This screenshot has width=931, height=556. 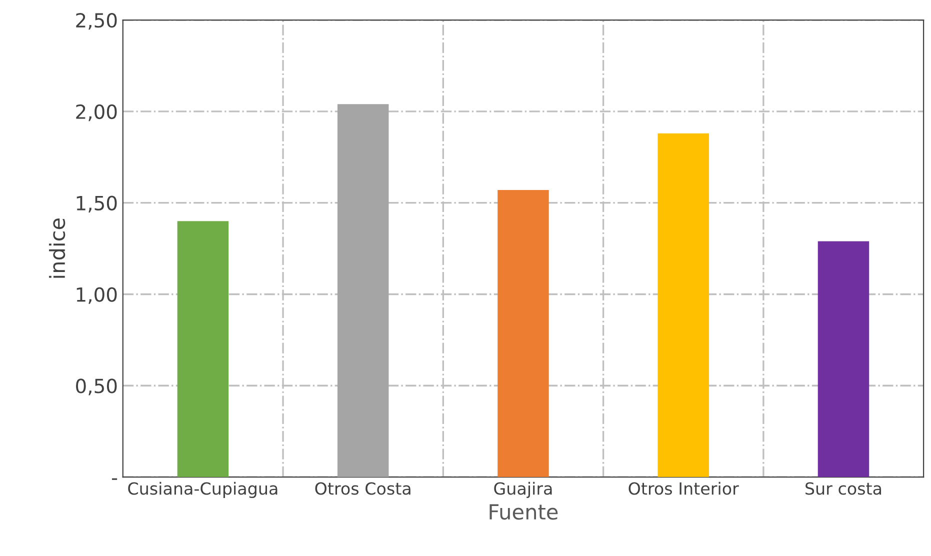 What do you see at coordinates (683, 488) in the screenshot?
I see `x-tick-label: Otros Interior` at bounding box center [683, 488].